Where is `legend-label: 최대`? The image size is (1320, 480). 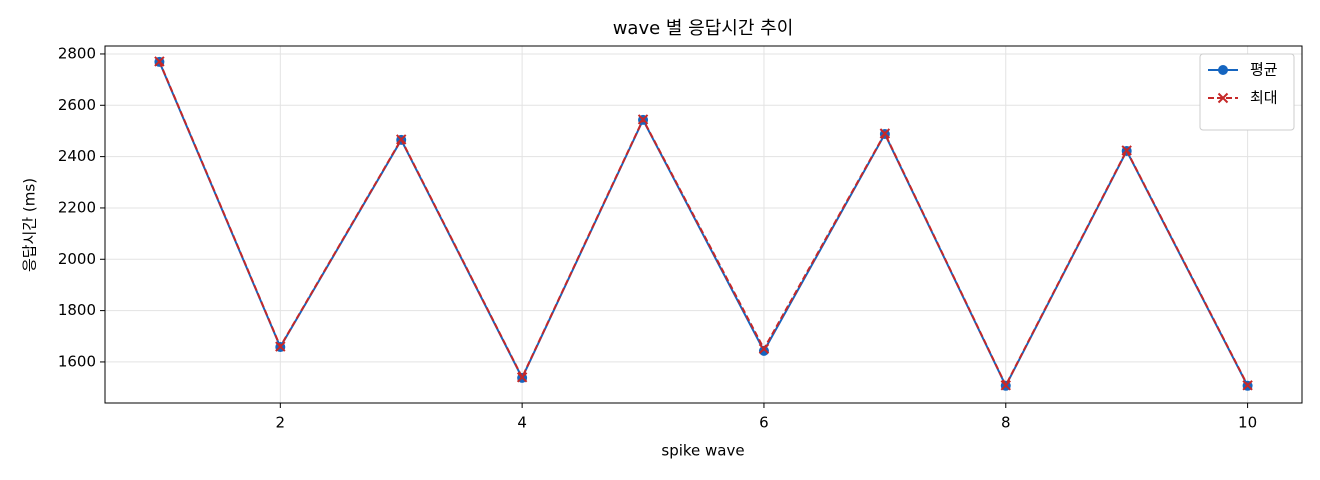 legend-label: 최대 is located at coordinates (1264, 98).